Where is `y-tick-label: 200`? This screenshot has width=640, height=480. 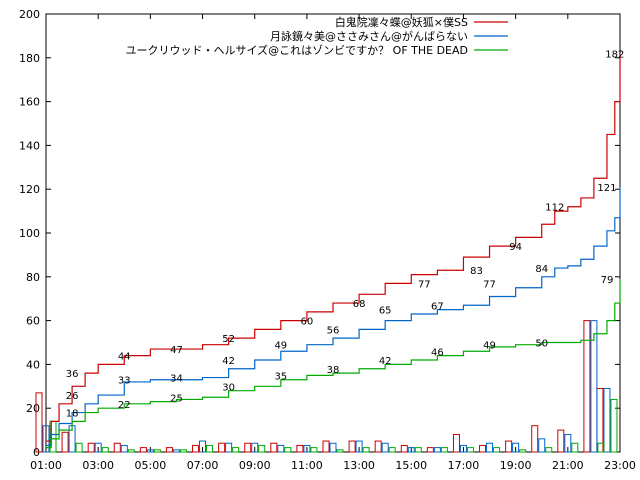
y-tick-label: 200 is located at coordinates (29, 14).